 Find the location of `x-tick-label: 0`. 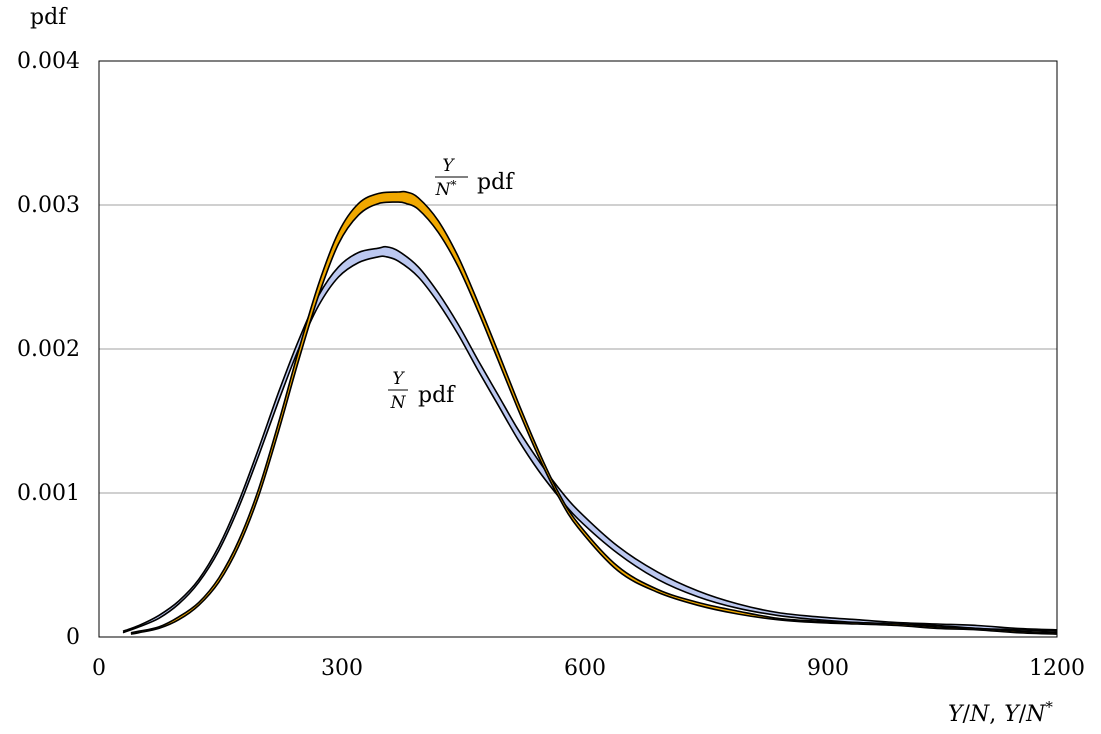

x-tick-label: 0 is located at coordinates (99, 668).